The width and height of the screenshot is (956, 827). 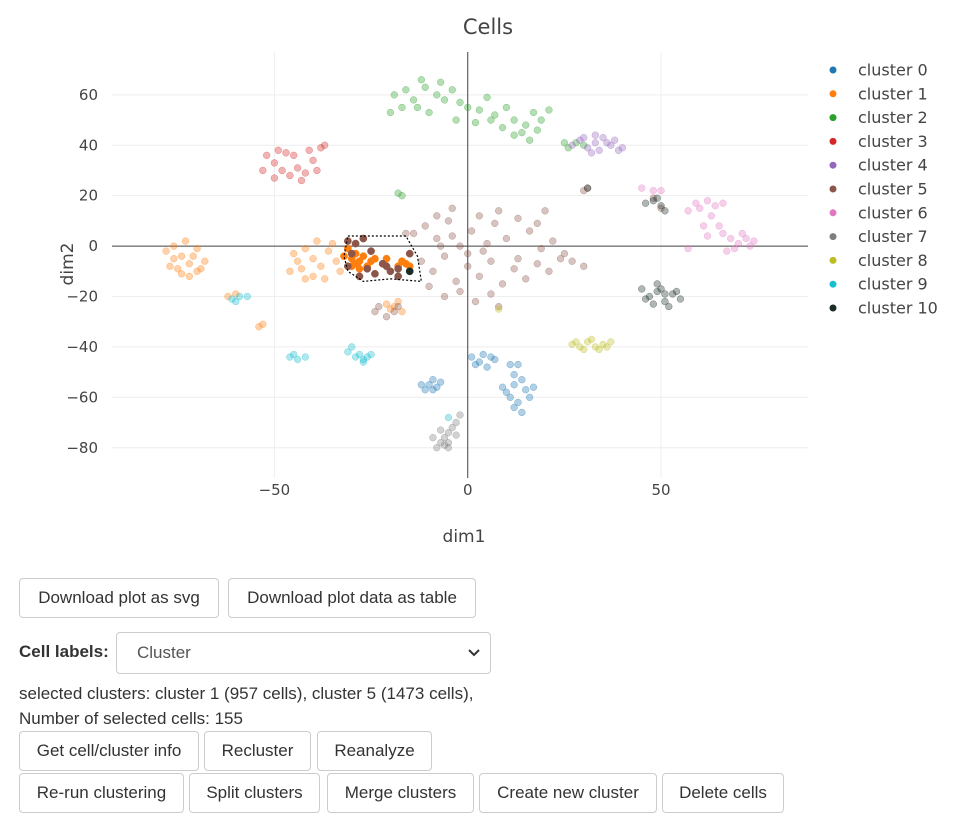 What do you see at coordinates (878, 141) in the screenshot?
I see `legend-item: cluster 3` at bounding box center [878, 141].